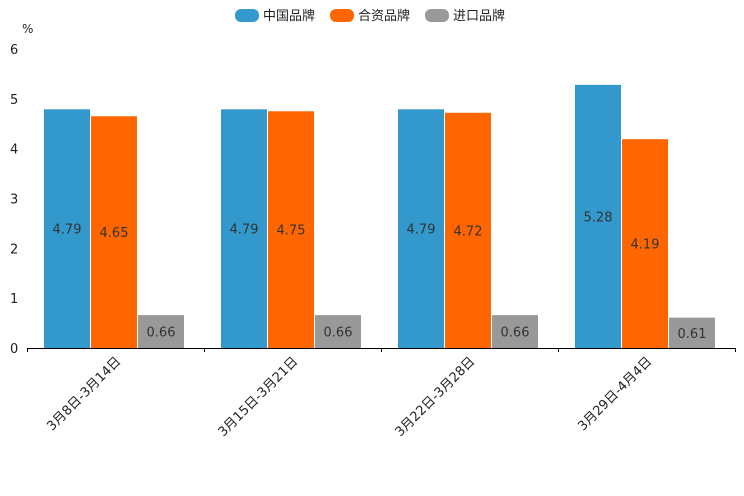  I want to click on y-tick-label: 2, so click(14, 249).